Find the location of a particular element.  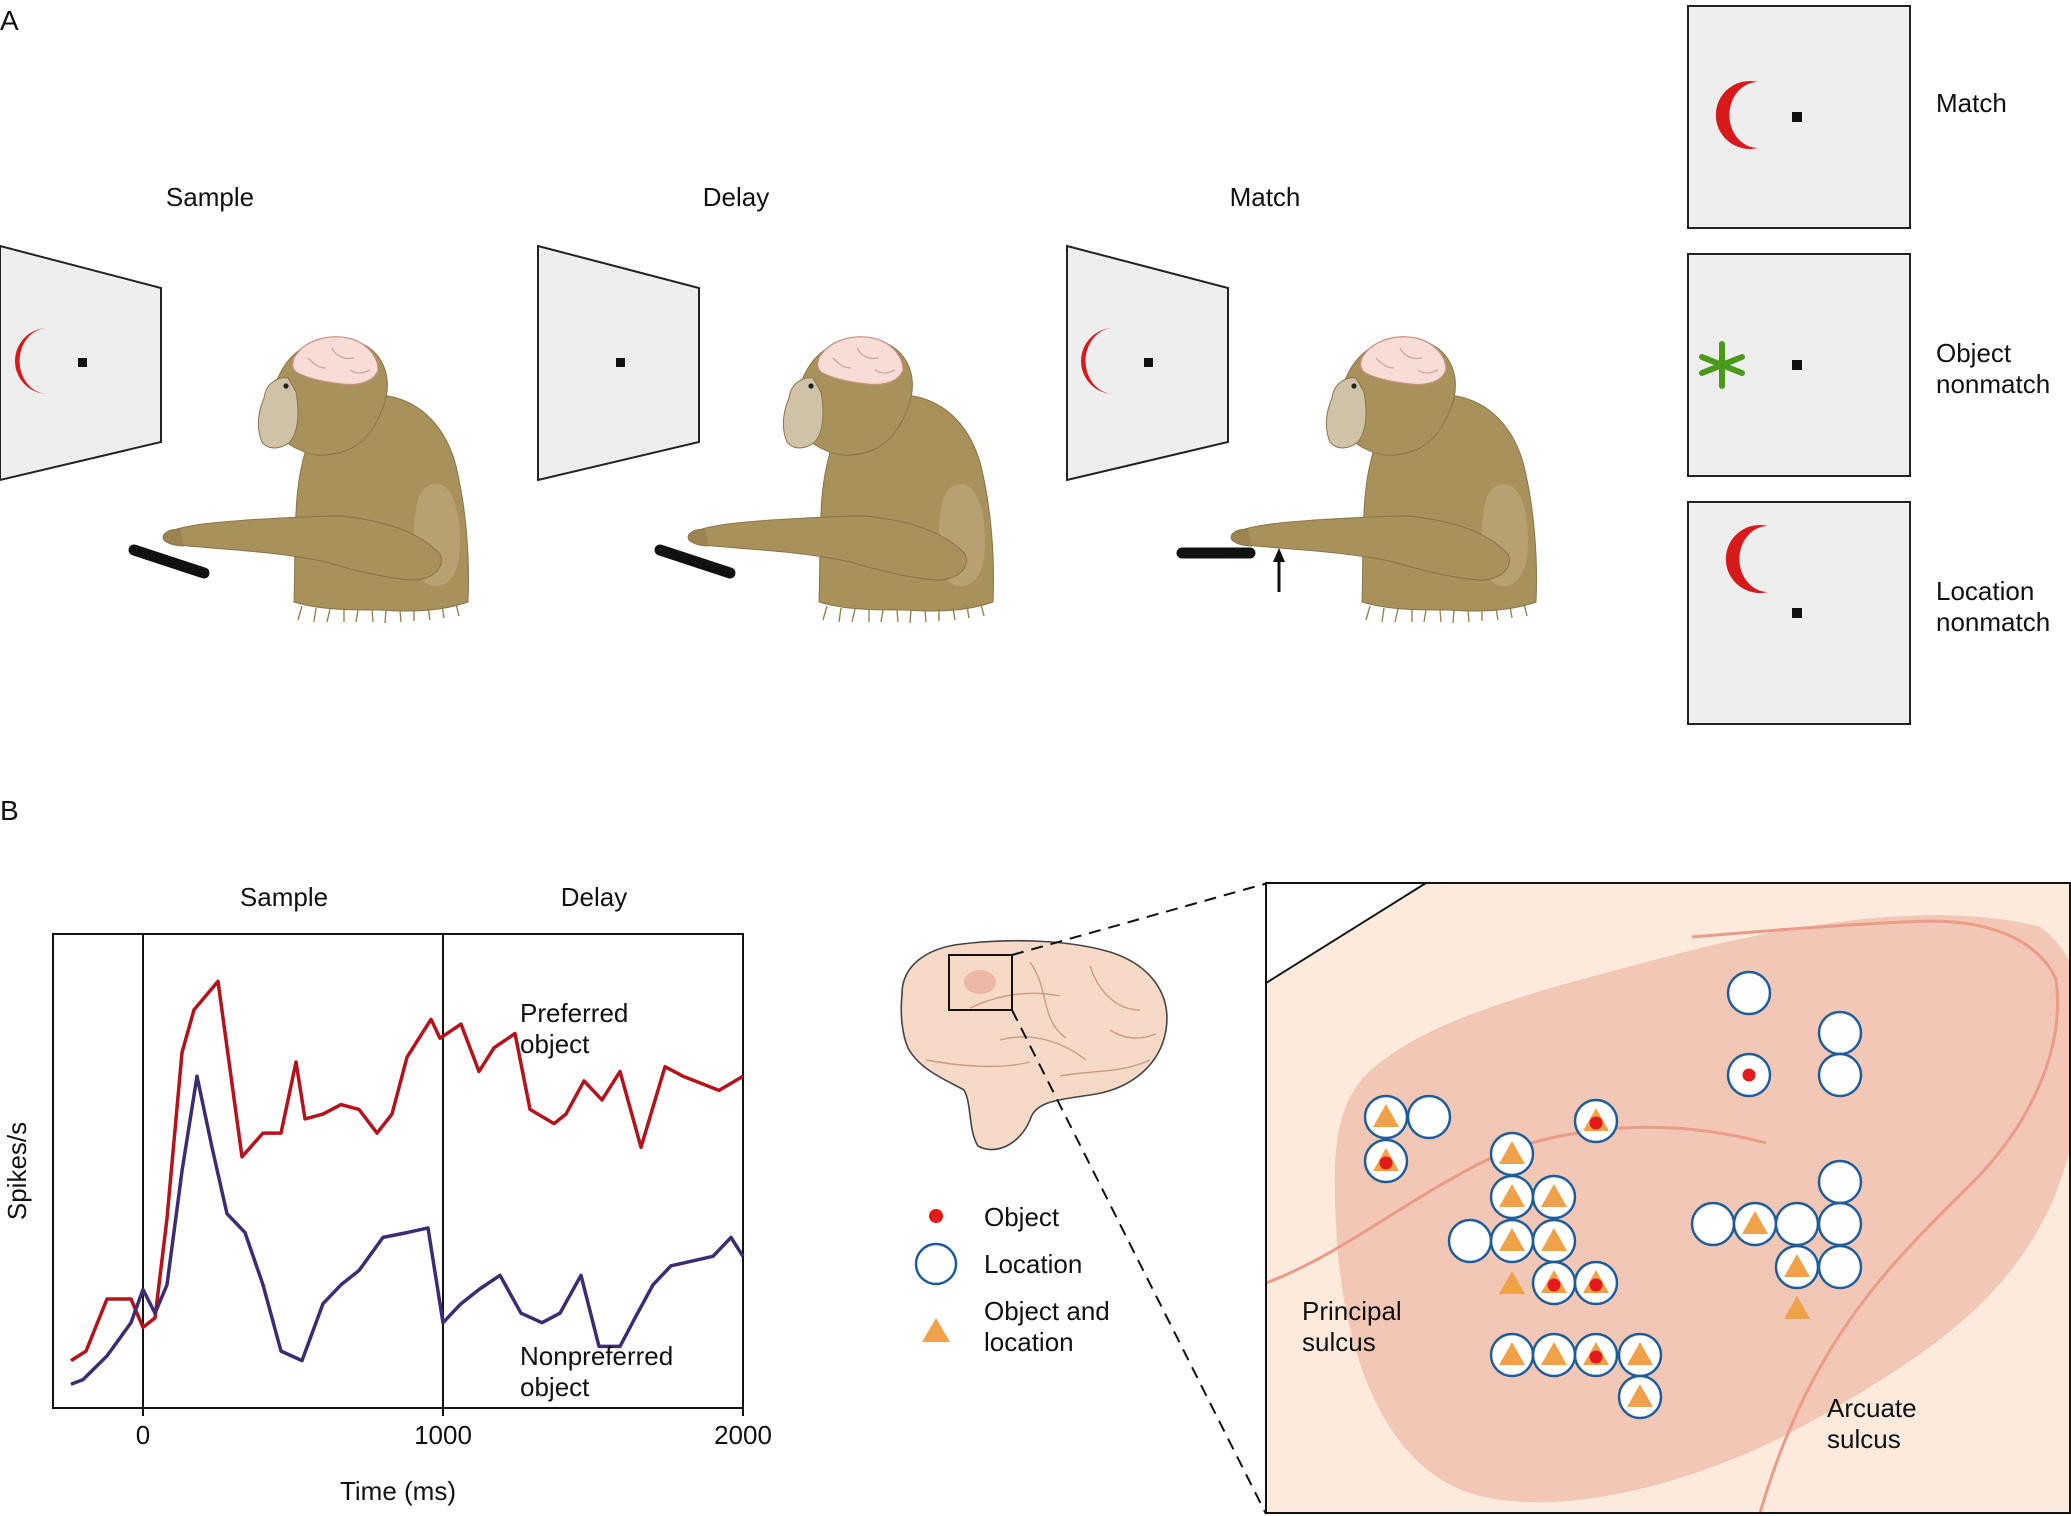

preferred-series-label: Preferred object is located at coordinates (578, 1028).